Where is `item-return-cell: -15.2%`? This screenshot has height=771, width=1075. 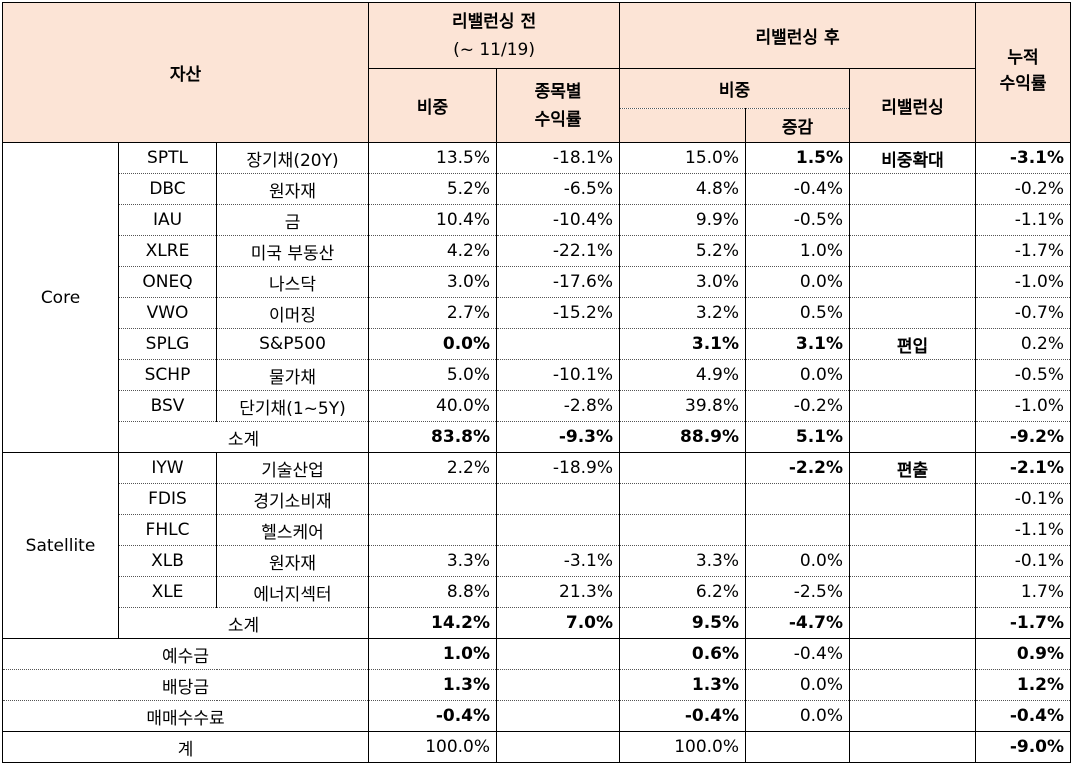 item-return-cell: -15.2% is located at coordinates (558, 313).